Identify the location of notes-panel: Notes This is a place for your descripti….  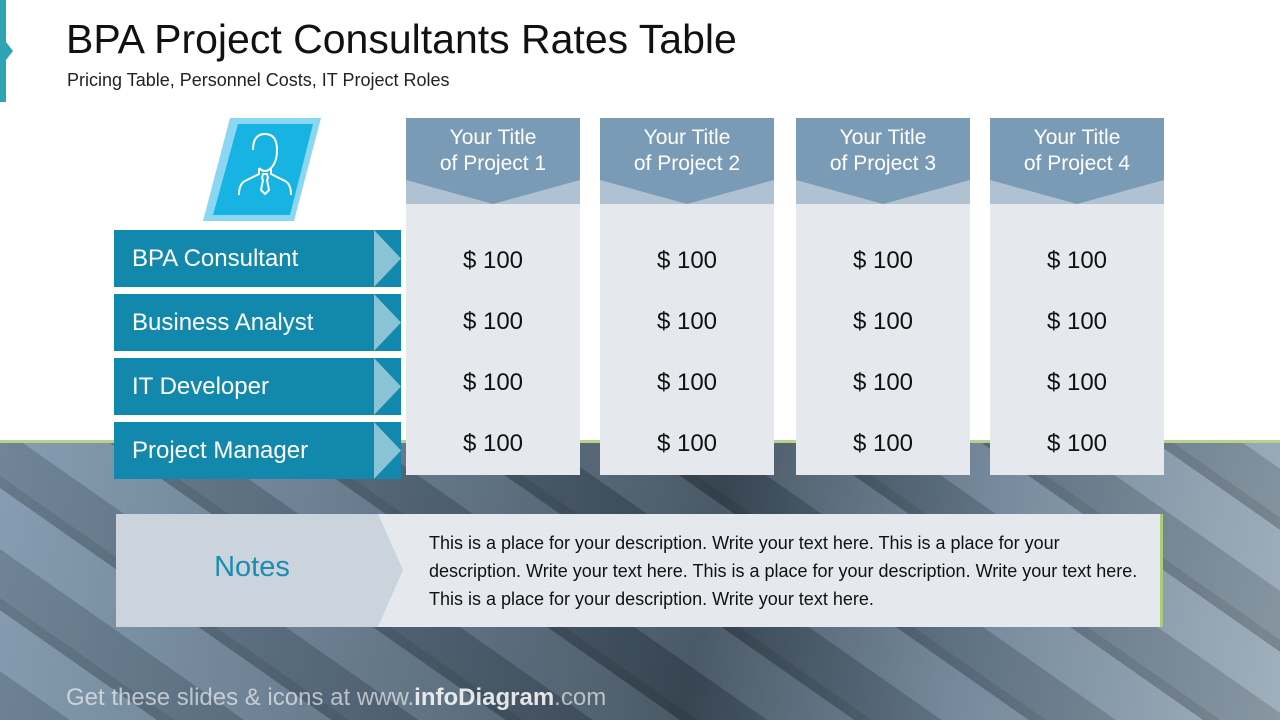
(639, 570).